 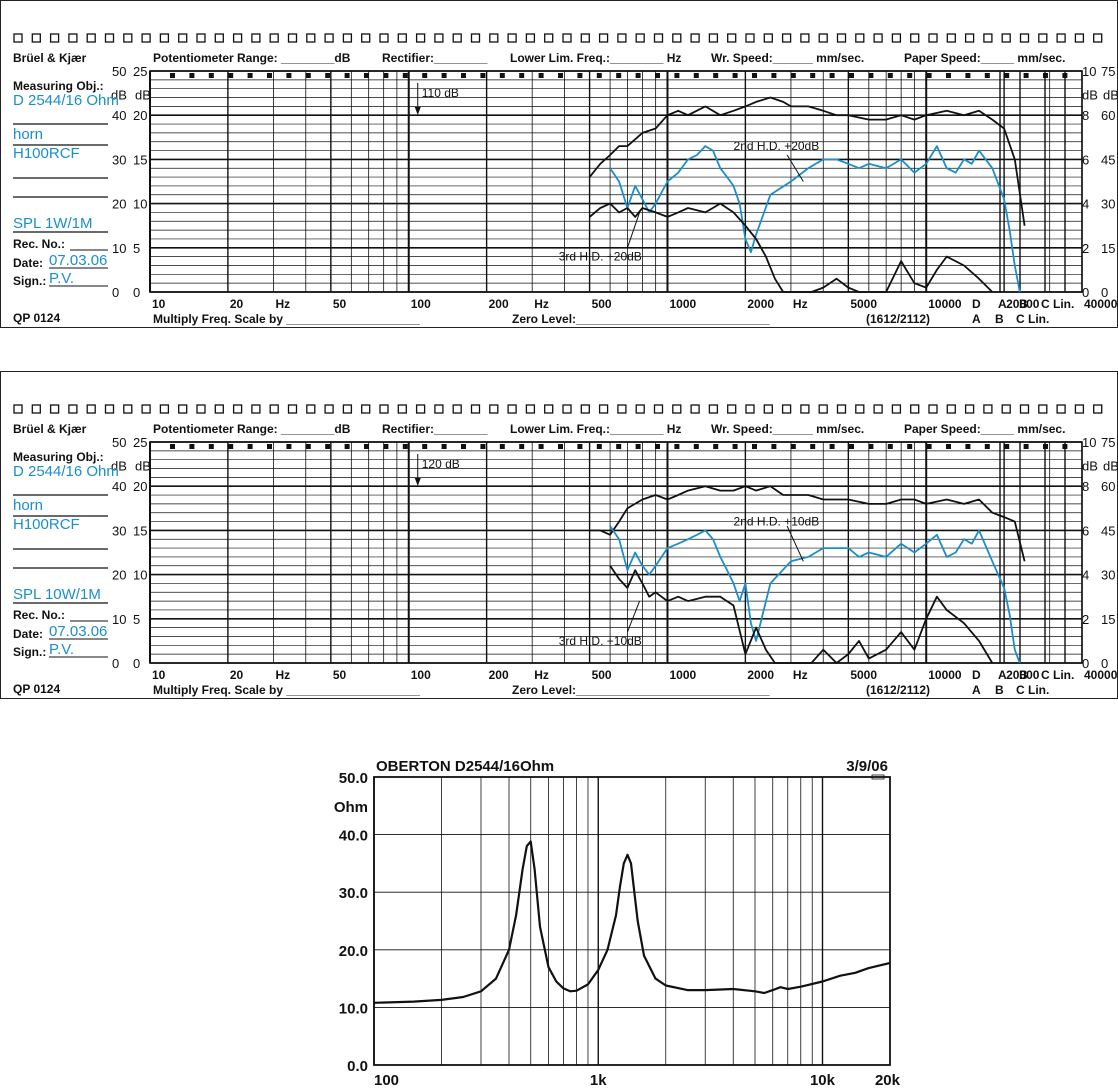 I want to click on sign-value: P.V., so click(x=61, y=278).